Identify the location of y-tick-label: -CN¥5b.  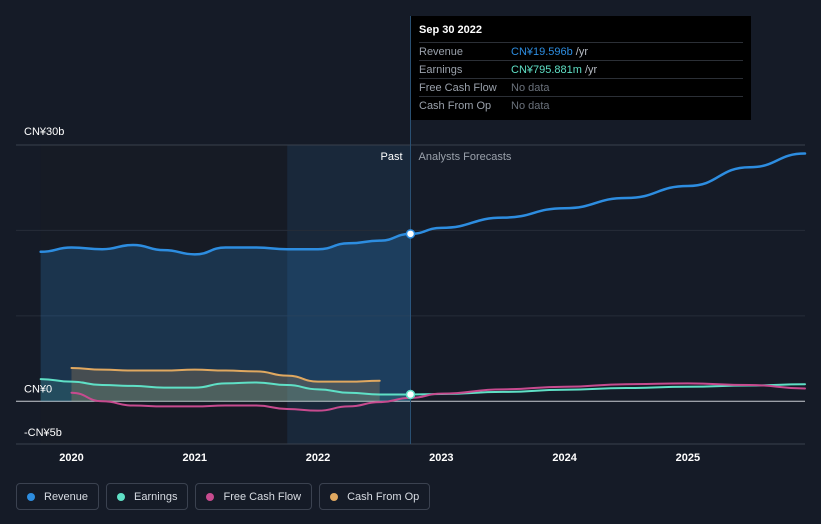
(43, 433).